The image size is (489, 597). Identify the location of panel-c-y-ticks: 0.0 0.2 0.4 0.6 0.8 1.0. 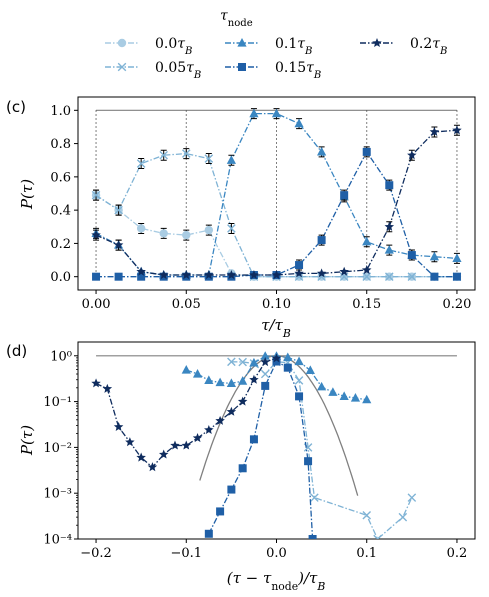
(64, 194).